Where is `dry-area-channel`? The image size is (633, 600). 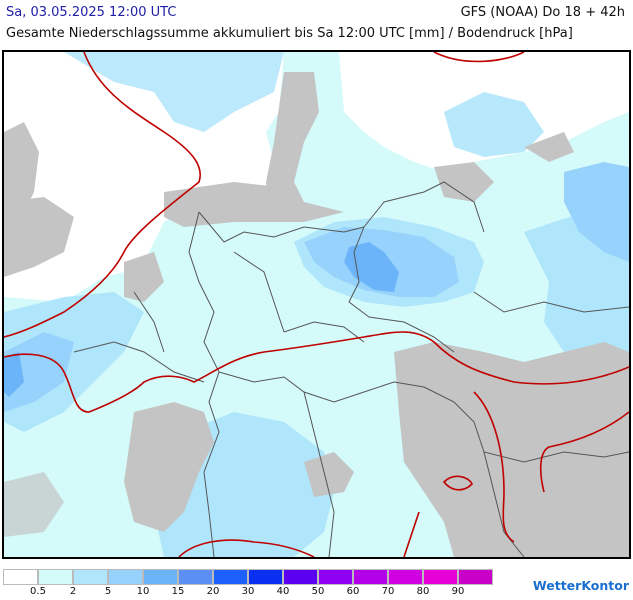
dry-area-channel is located at coordinates (144, 277).